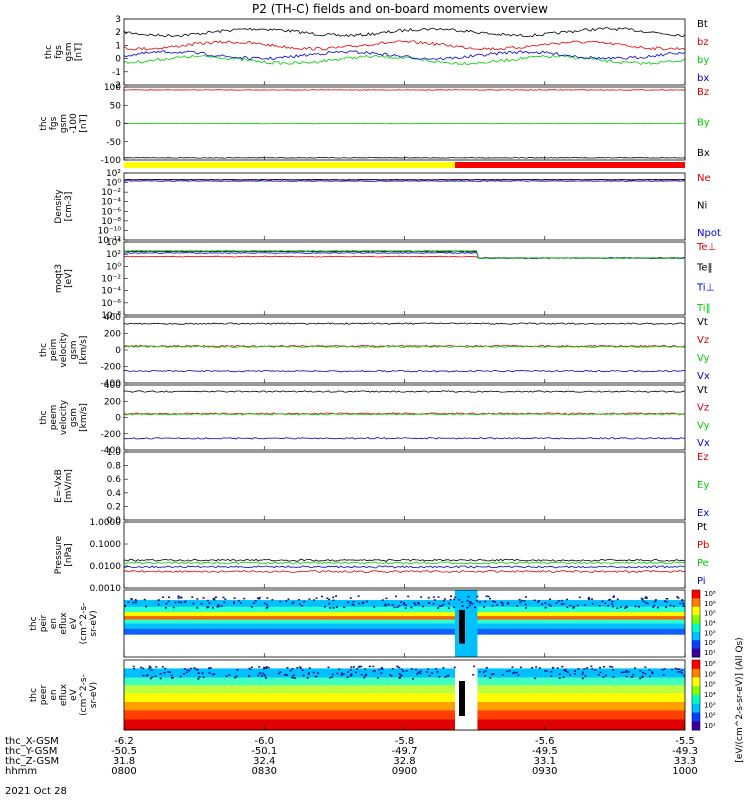  What do you see at coordinates (703, 42) in the screenshot?
I see `legend-entry: bz` at bounding box center [703, 42].